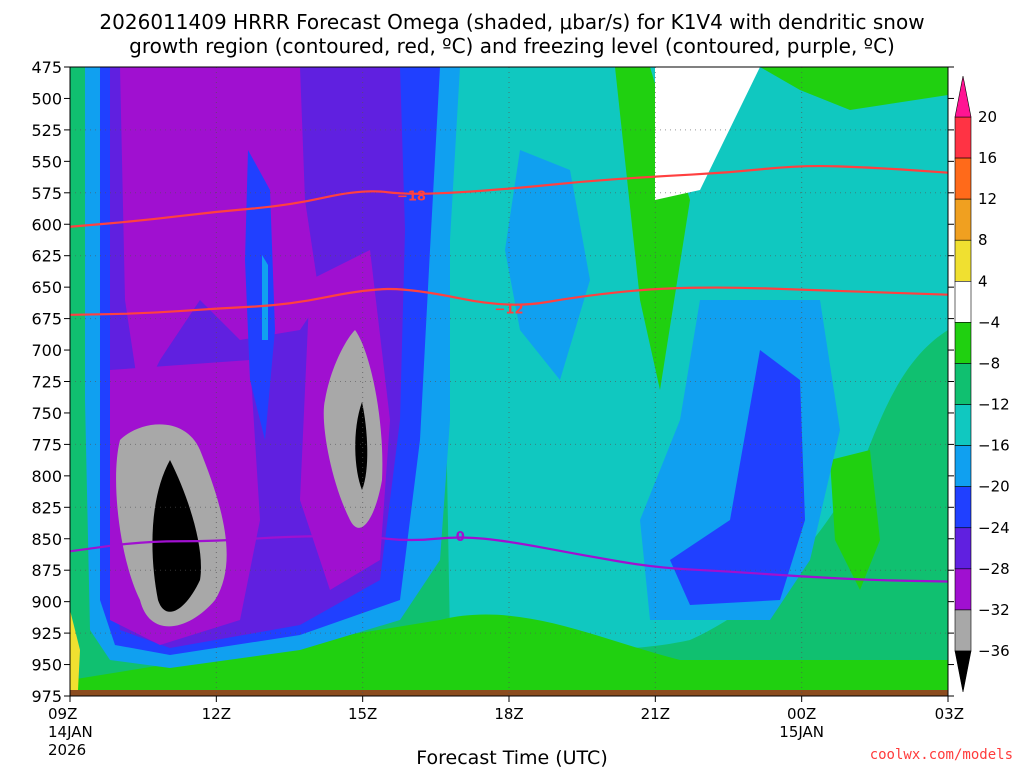 The image size is (1024, 768). What do you see at coordinates (265, 297) in the screenshot?
I see `omega-band-lightblue-finger` at bounding box center [265, 297].